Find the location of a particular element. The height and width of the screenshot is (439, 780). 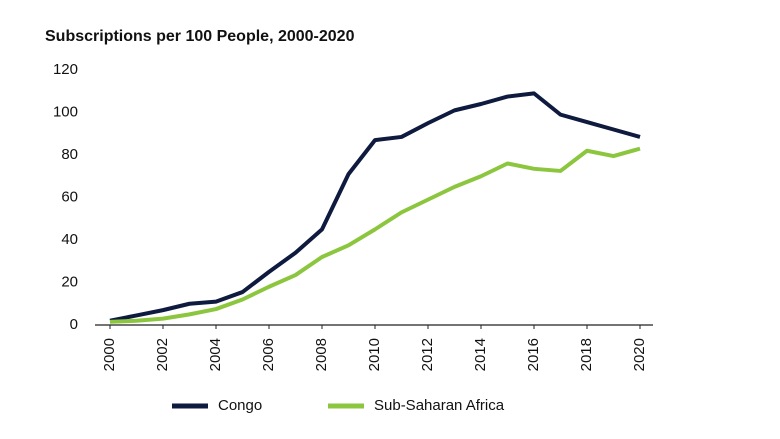

x-tick-label: 2000 is located at coordinates (109, 354).